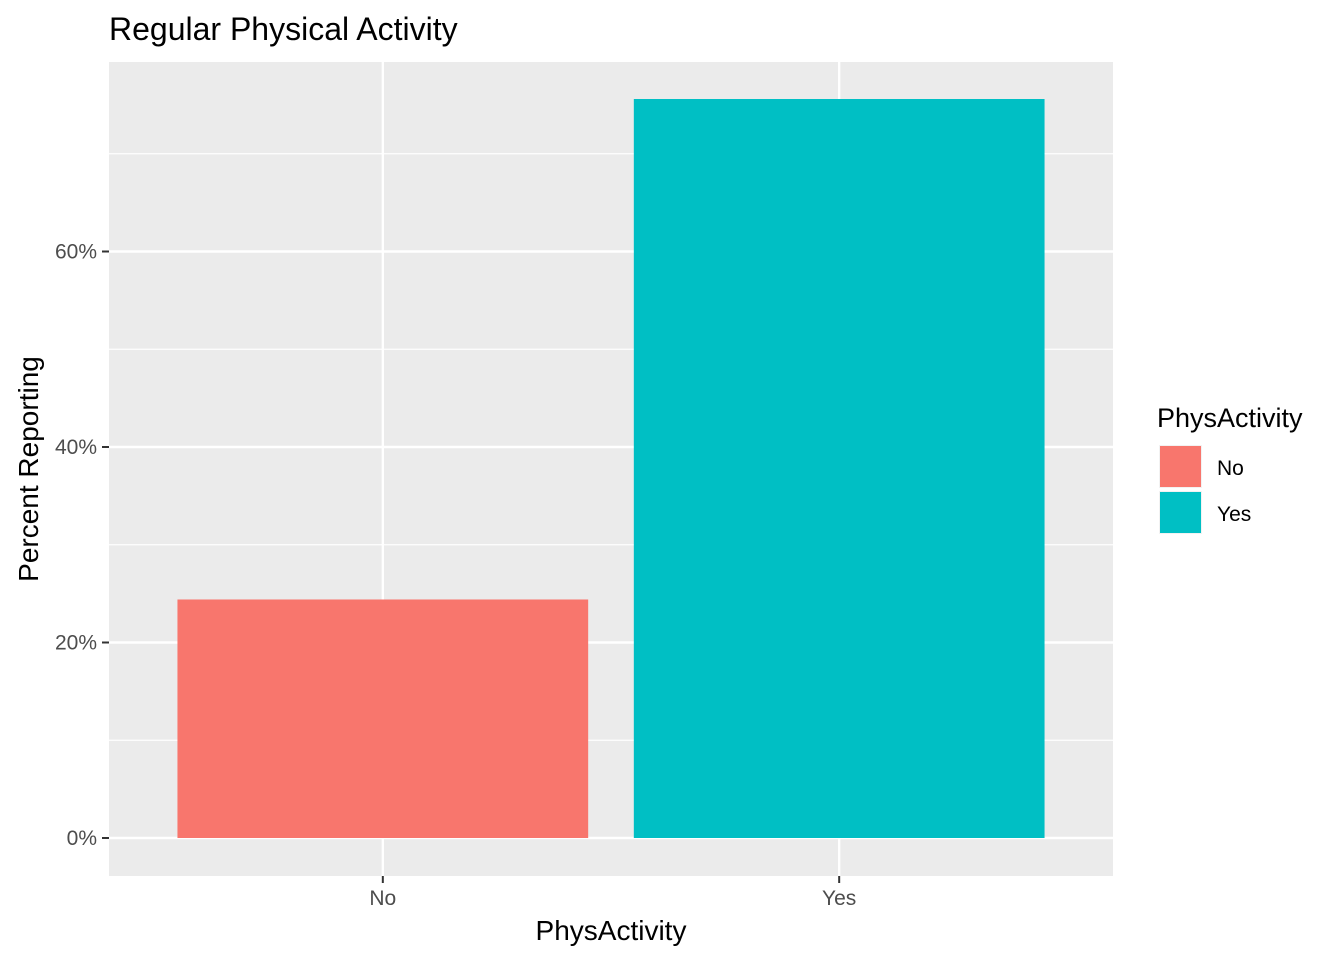 The width and height of the screenshot is (1344, 960). What do you see at coordinates (76, 642) in the screenshot?
I see `y-tick-label: 20%` at bounding box center [76, 642].